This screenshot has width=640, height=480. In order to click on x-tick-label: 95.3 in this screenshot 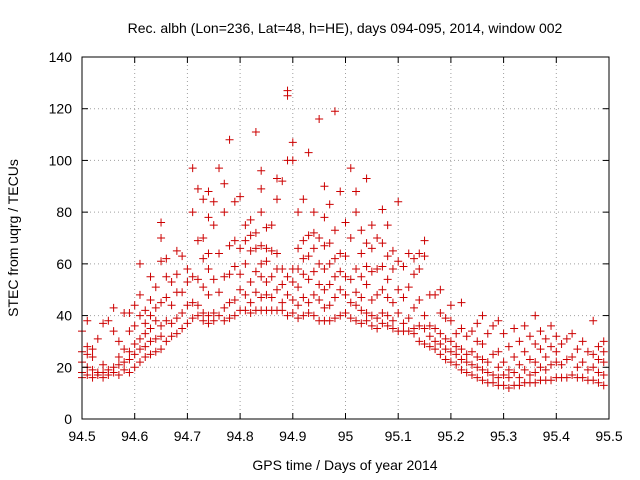, I will do `click(503, 436)`.